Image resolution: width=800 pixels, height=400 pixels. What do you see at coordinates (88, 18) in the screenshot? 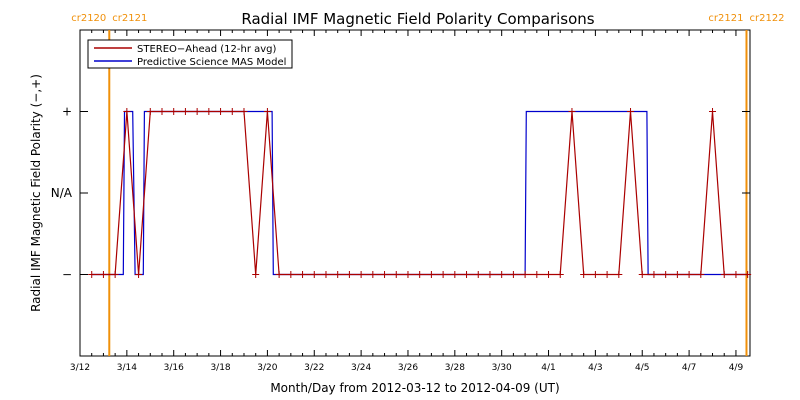
I see `carrington-label-left: cr2120` at bounding box center [88, 18].